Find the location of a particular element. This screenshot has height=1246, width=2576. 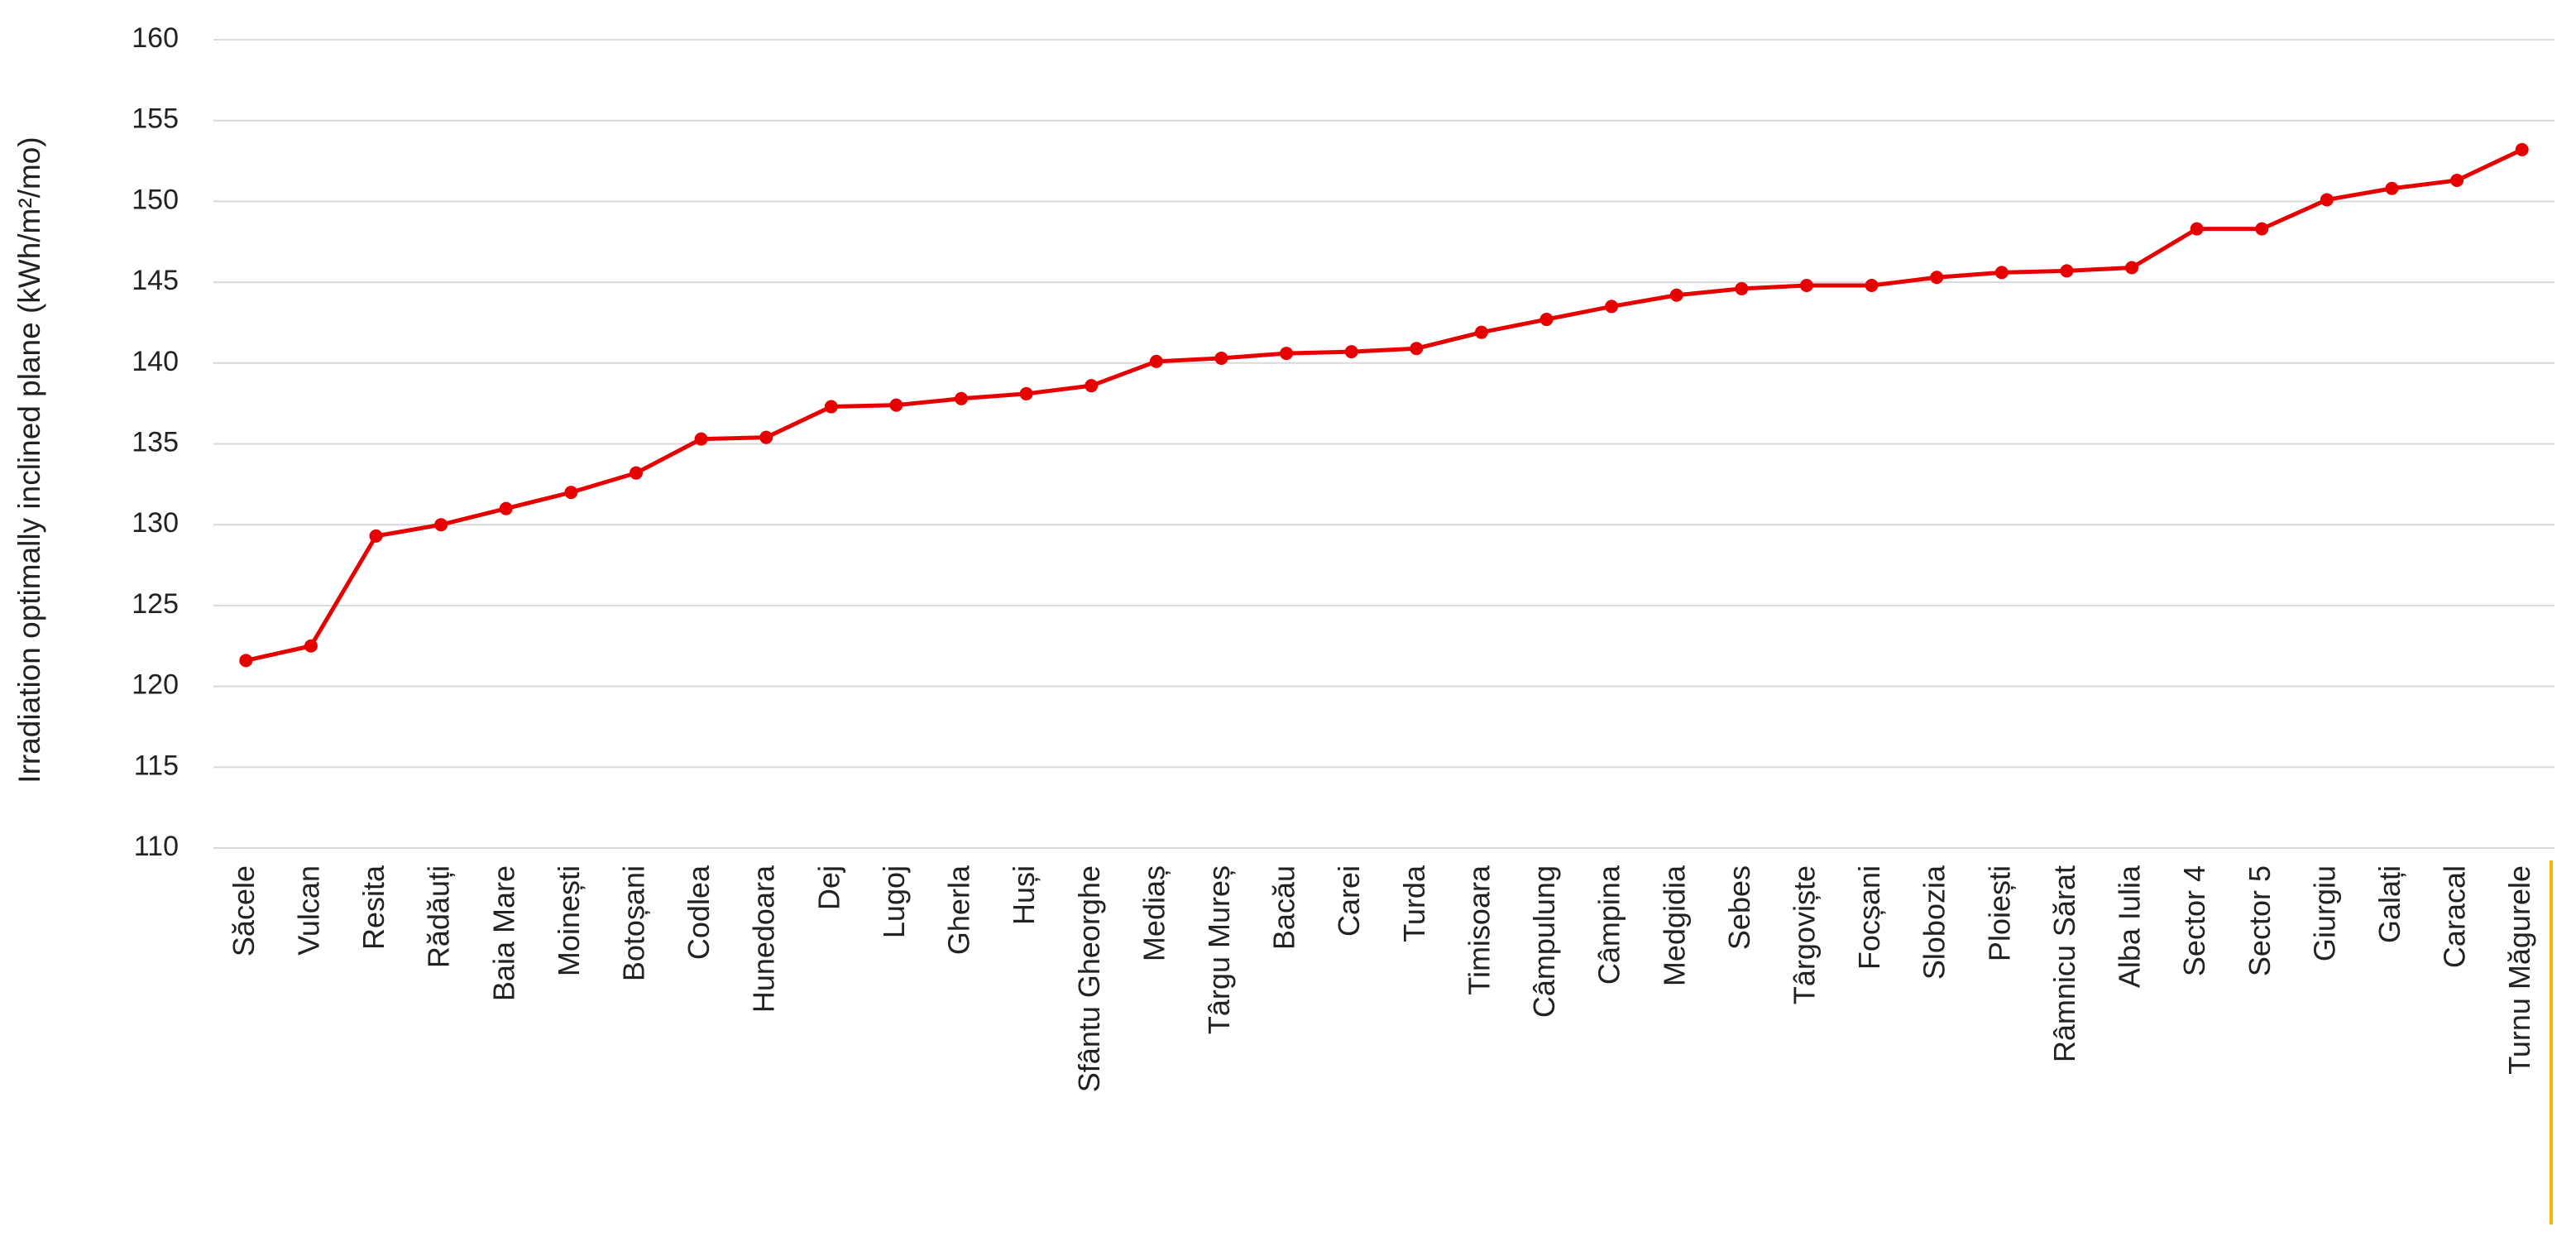

y-tick-label: 160 is located at coordinates (155, 38).